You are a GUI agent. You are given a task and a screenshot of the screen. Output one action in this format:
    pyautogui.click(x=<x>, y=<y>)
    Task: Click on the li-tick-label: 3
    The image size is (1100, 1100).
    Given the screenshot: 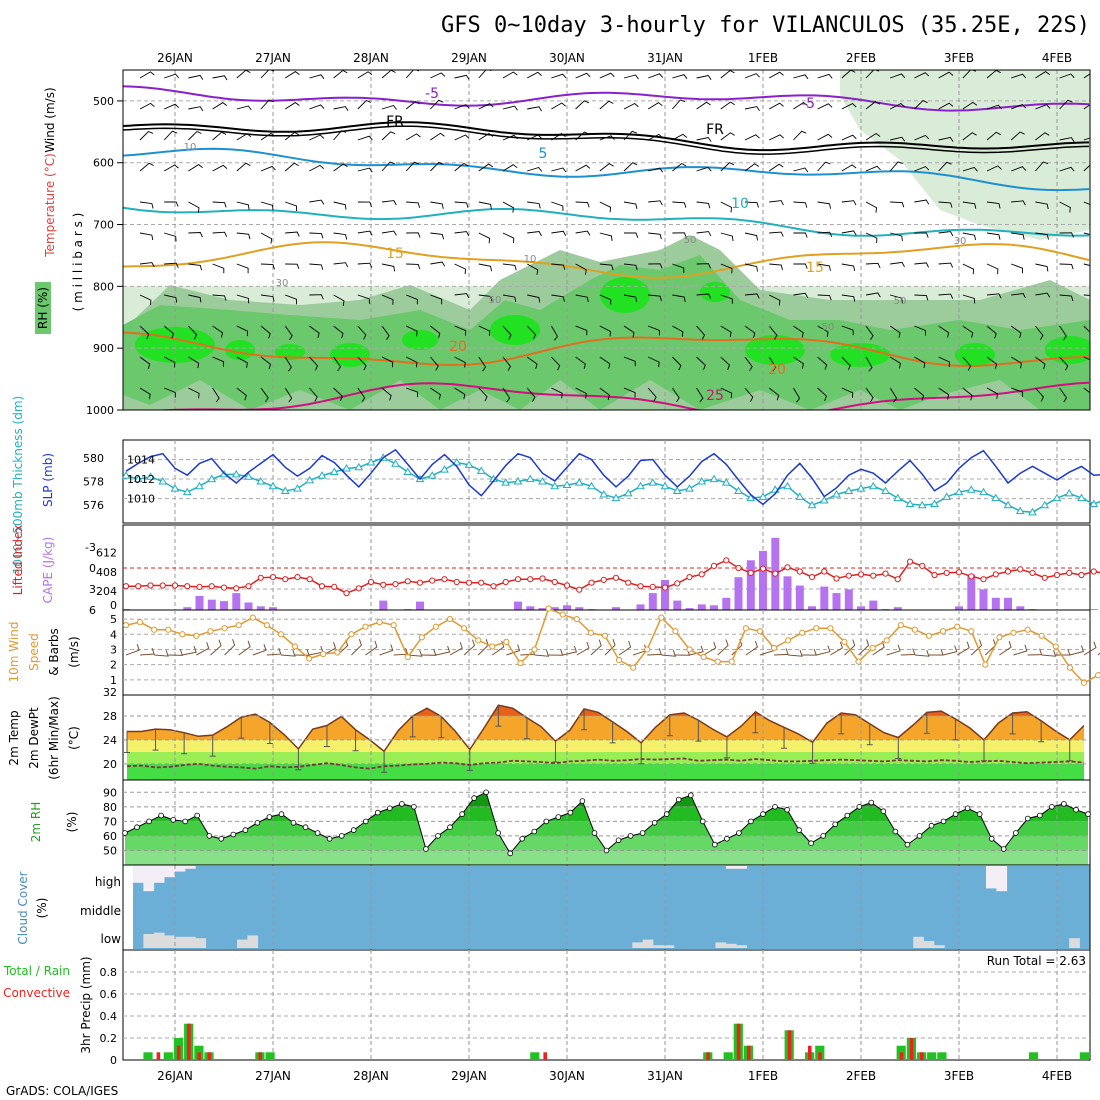 What is the action you would take?
    pyautogui.click(x=92, y=589)
    